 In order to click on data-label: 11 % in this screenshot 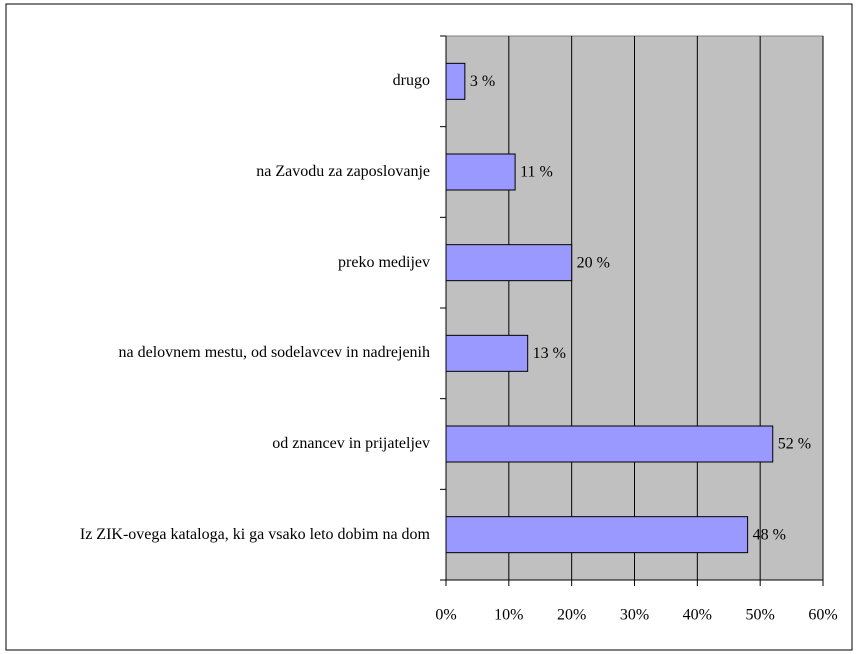, I will do `click(536, 172)`.